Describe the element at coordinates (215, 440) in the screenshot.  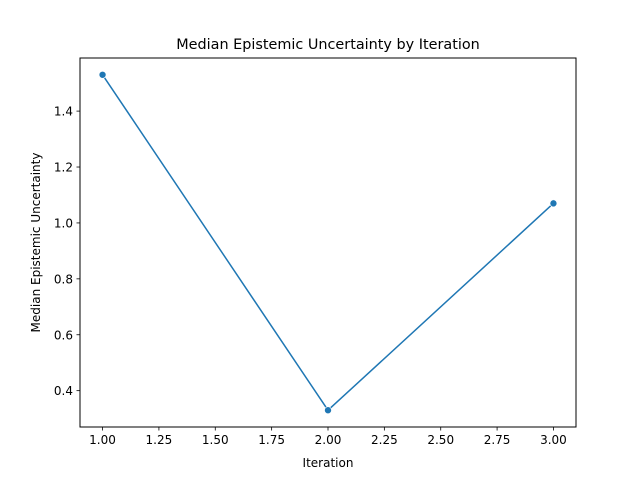
I see `x-tick-label: 1.50` at that location.